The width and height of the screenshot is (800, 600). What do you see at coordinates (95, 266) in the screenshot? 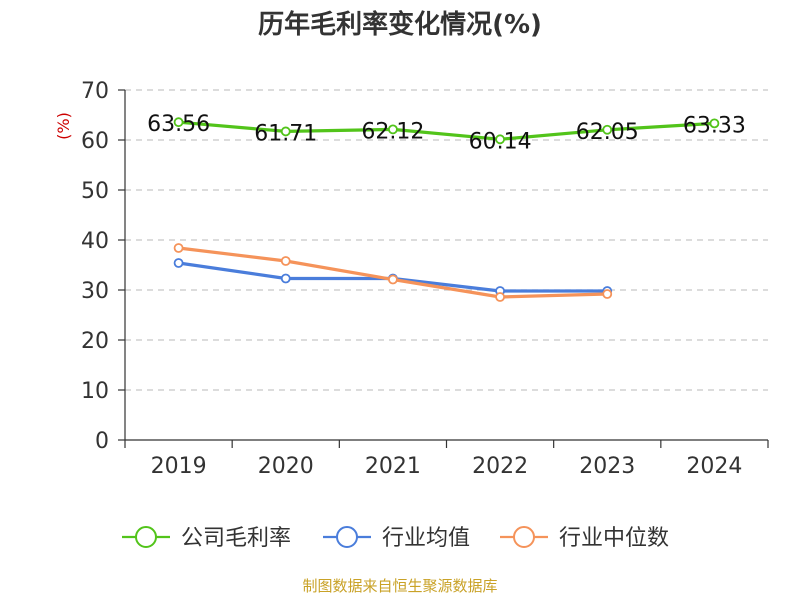
I see `y-tick-labels: 0 10 20 30 40 50 60 70` at bounding box center [95, 266].